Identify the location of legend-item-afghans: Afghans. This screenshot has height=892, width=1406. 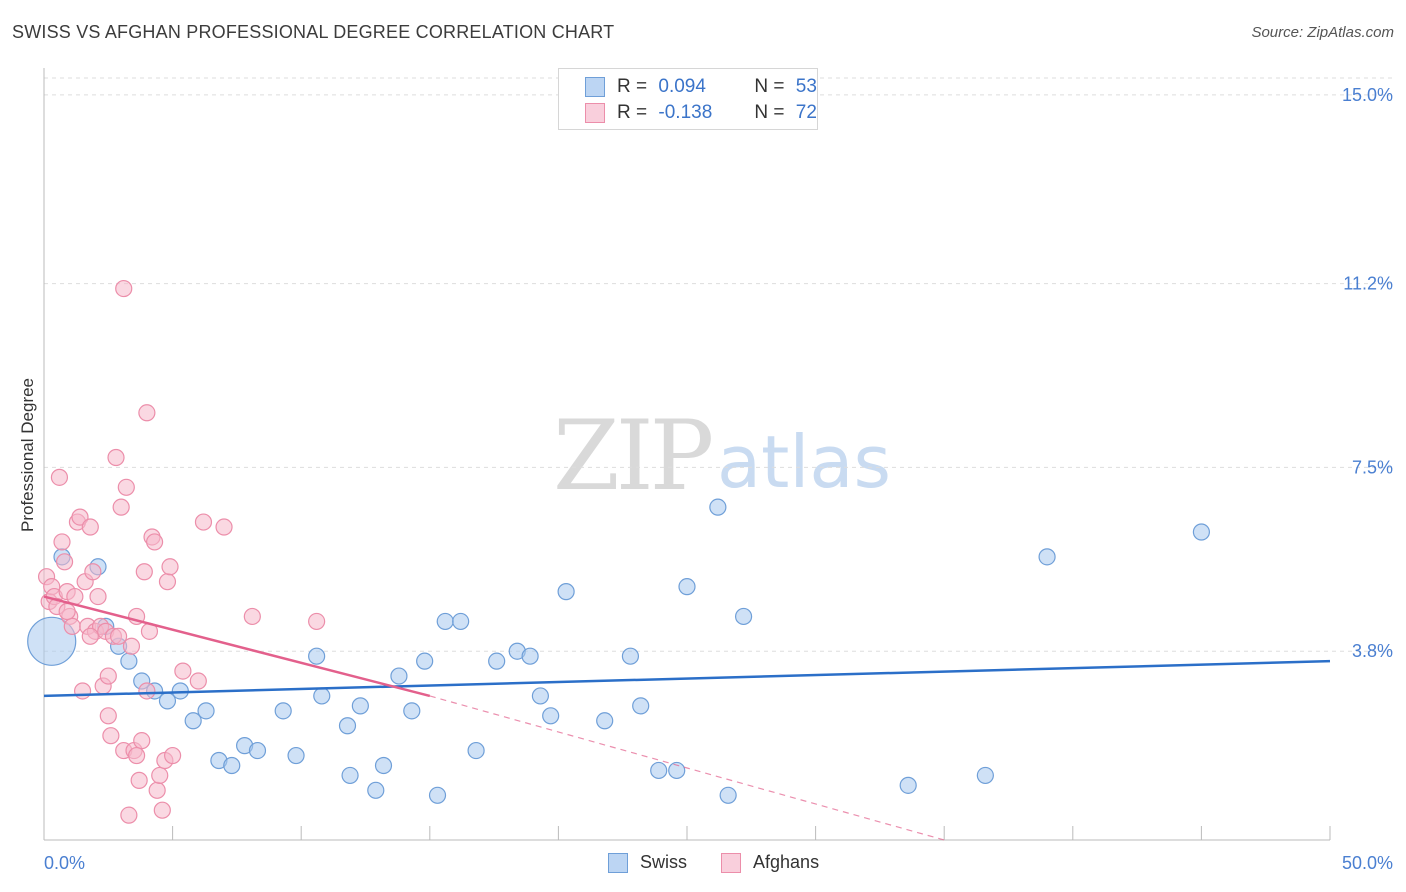
(770, 862).